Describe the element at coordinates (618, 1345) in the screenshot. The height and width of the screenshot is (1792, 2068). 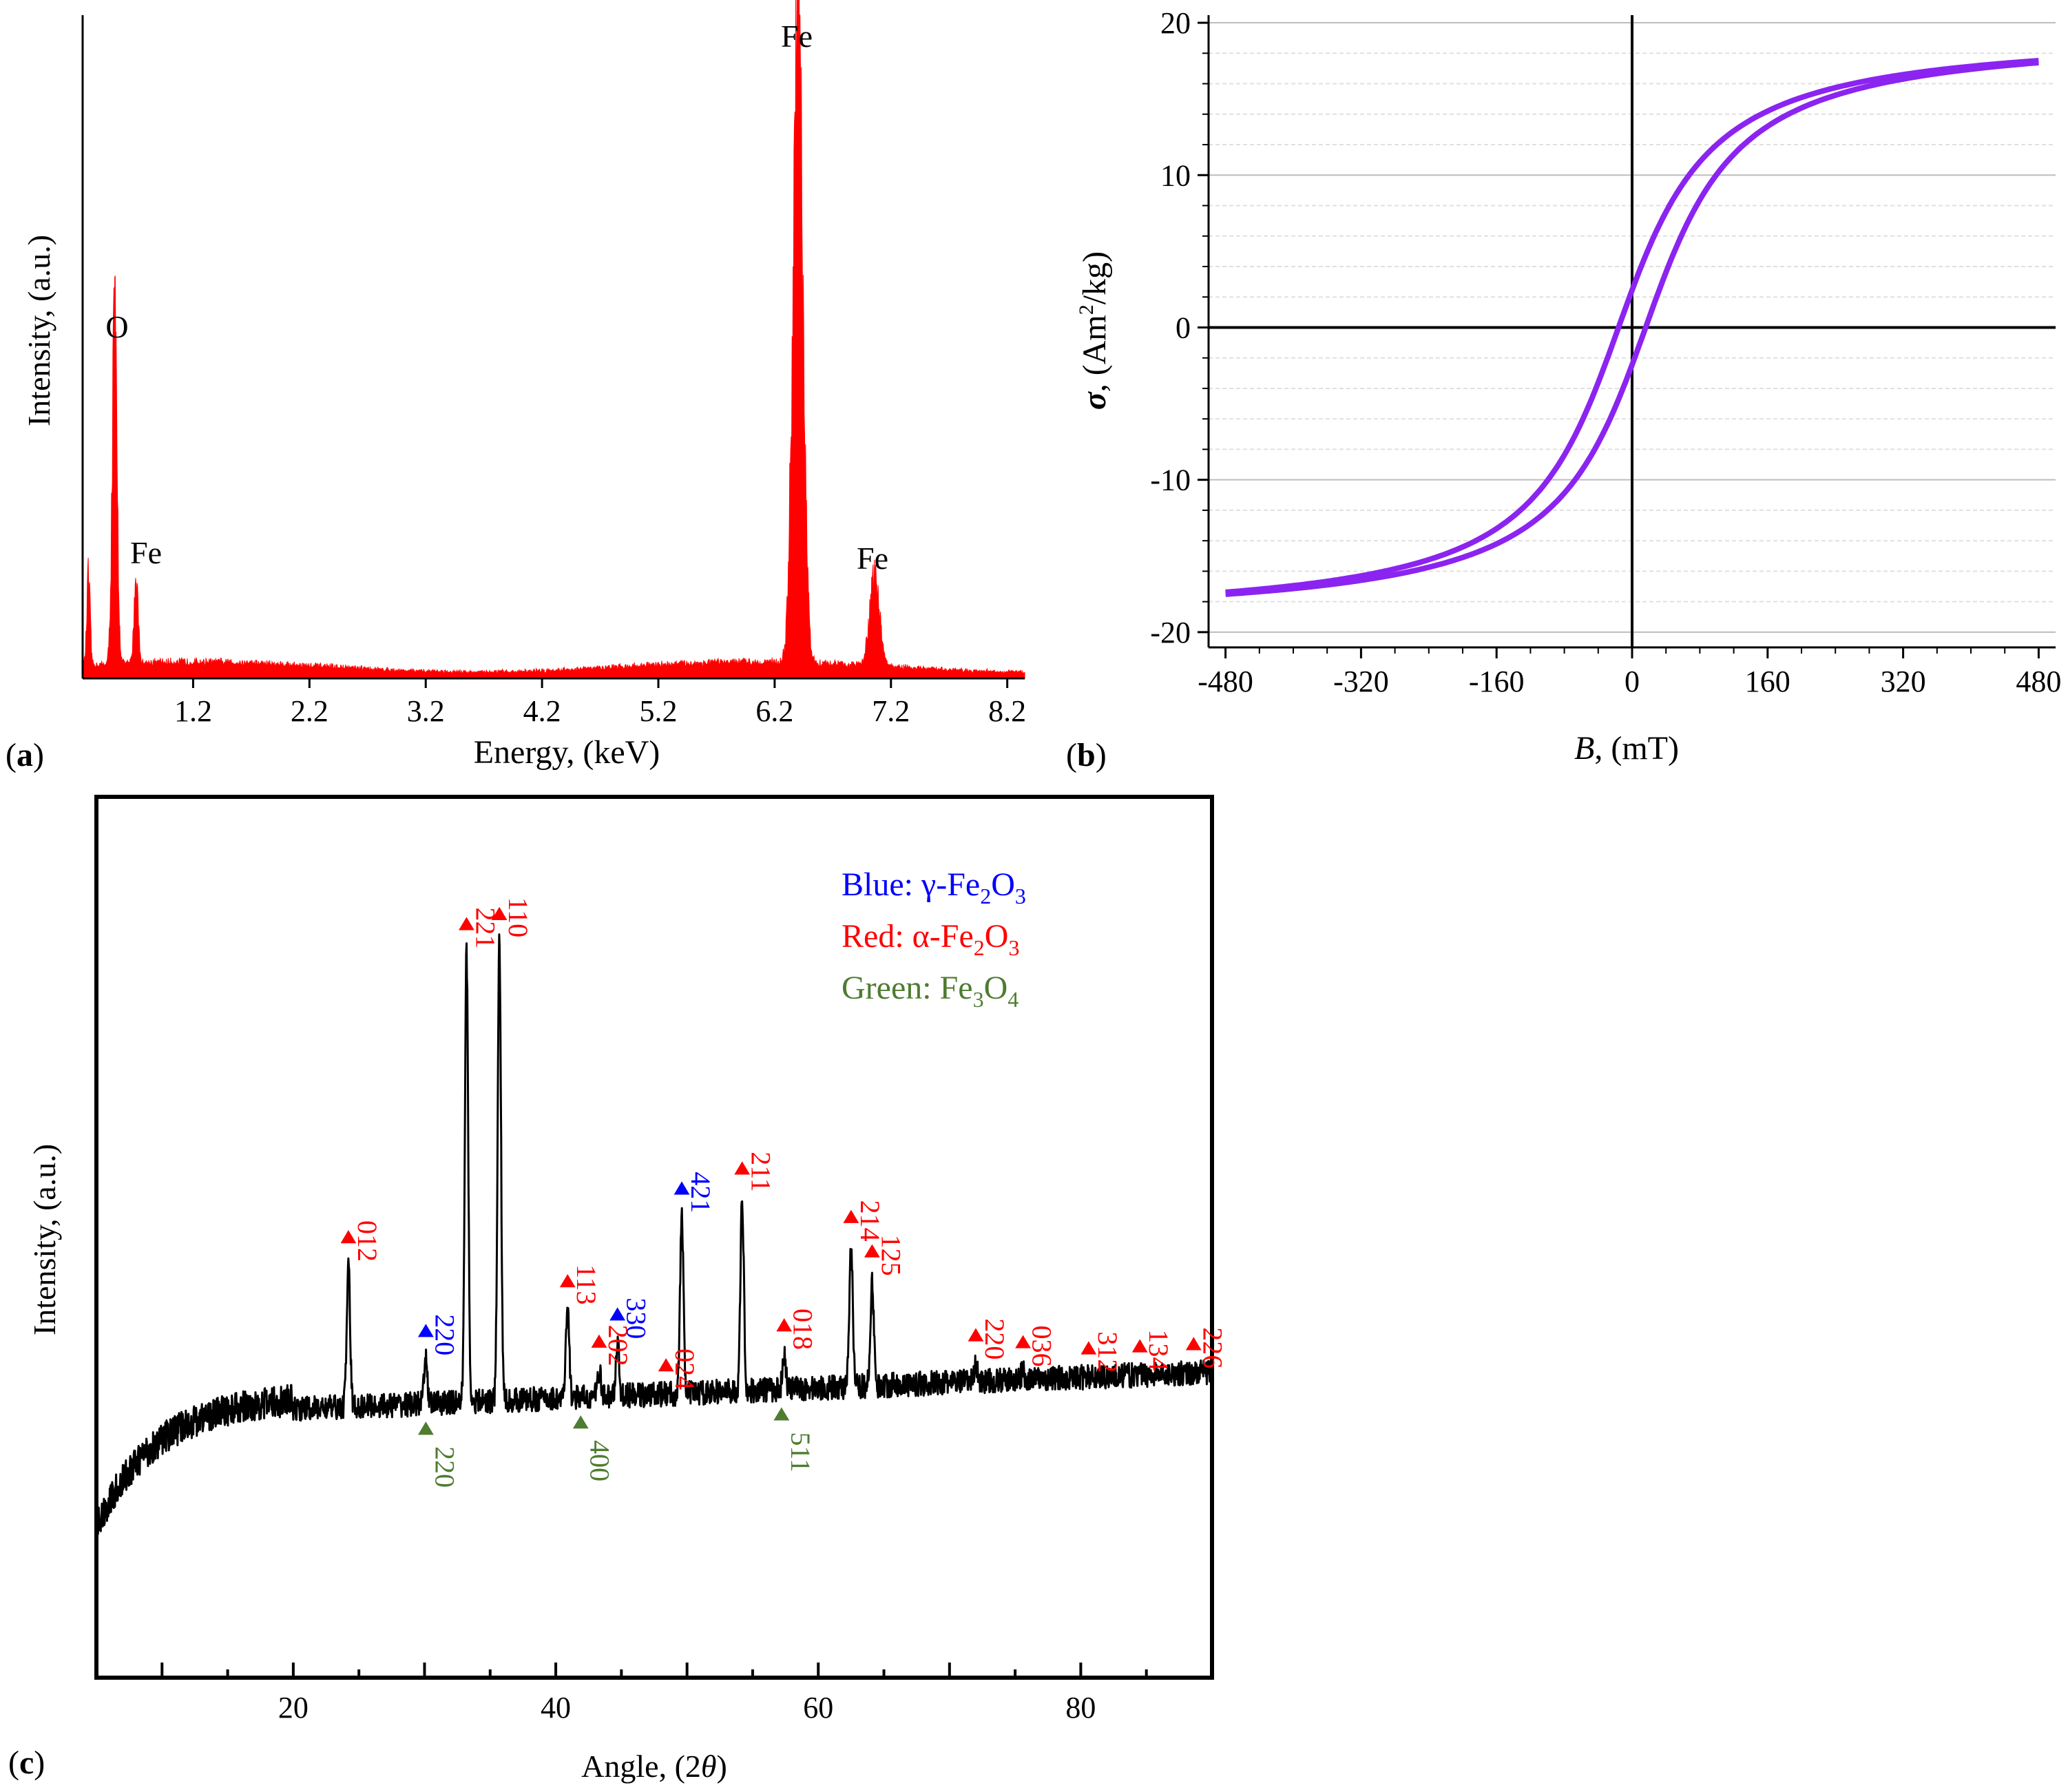
I see `peak-label-202: 202` at that location.